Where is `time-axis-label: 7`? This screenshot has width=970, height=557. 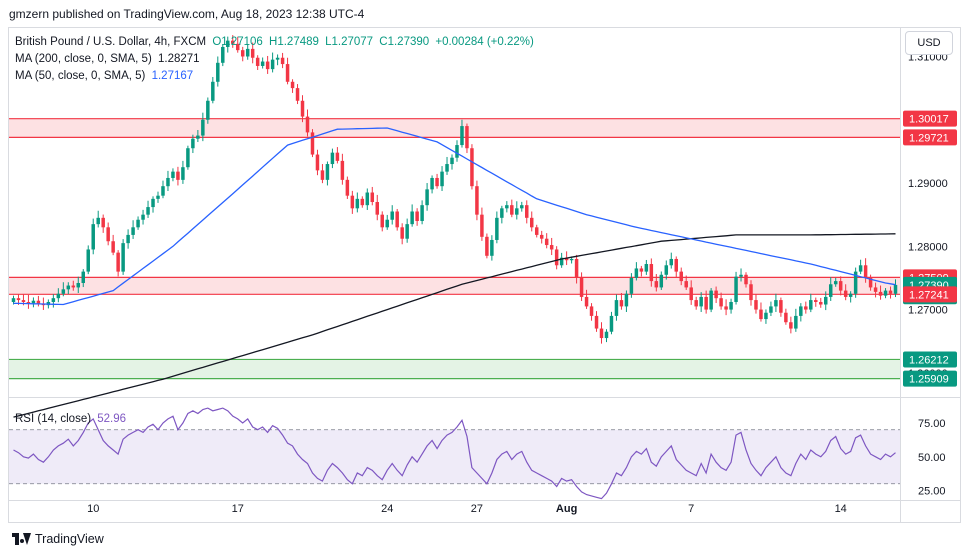 time-axis-label: 7 is located at coordinates (691, 509).